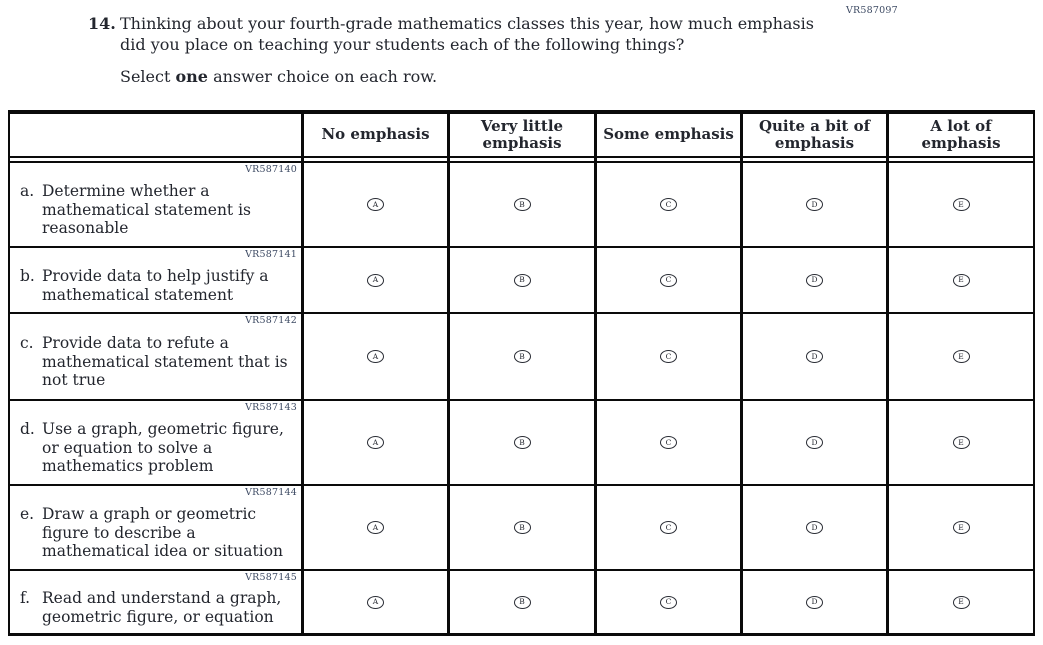  I want to click on header-some-emphasis: Some emphasis, so click(667, 135).